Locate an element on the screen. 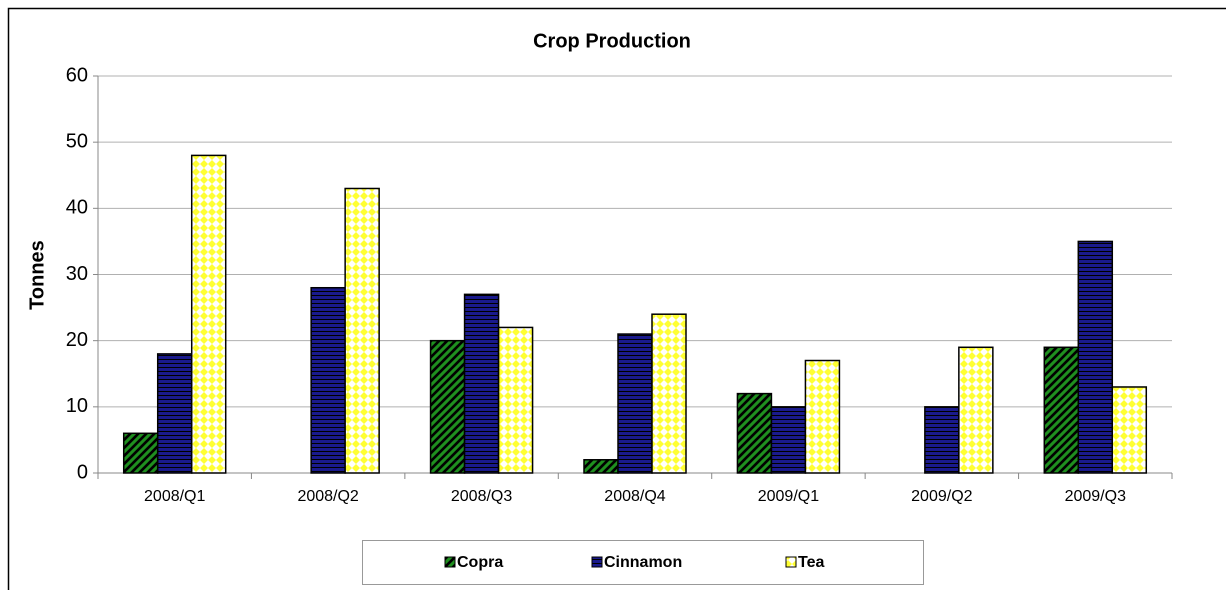 The width and height of the screenshot is (1226, 590). y-tick-label: 60 is located at coordinates (77, 75).